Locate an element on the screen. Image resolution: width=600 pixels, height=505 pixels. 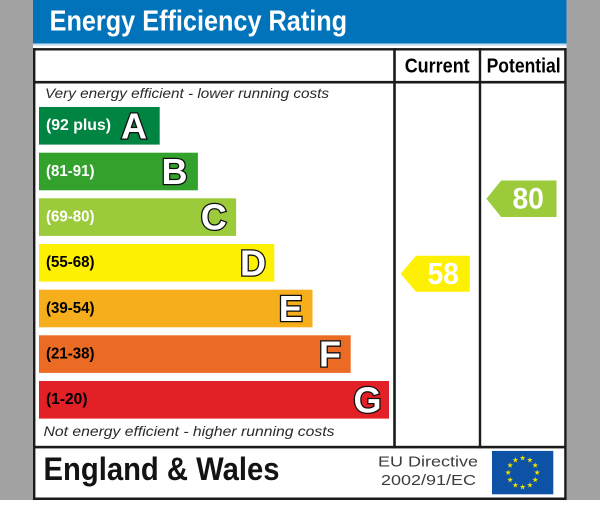
svg-text: EU Directive is located at coordinates (428, 462).